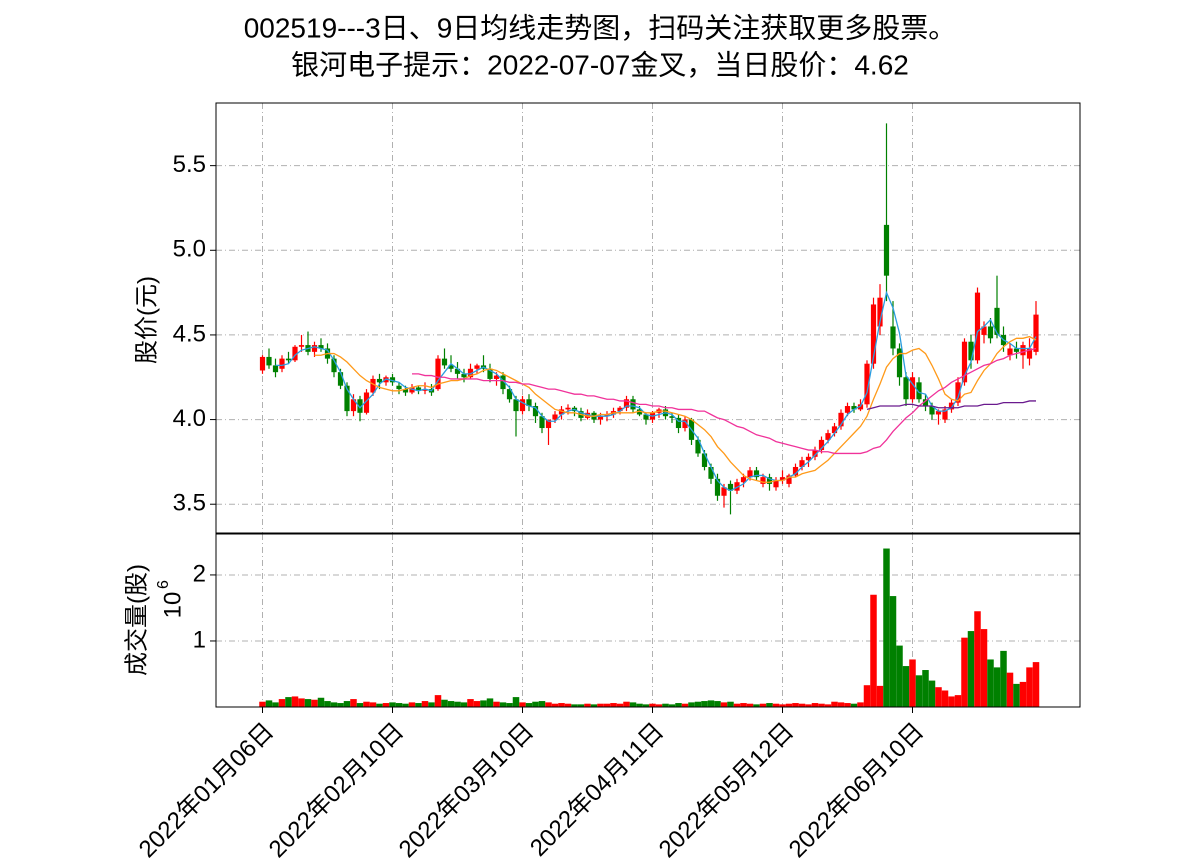 This screenshot has width=1200, height=862. What do you see at coordinates (724, 401) in the screenshot?
I see `moving-average-line` at bounding box center [724, 401].